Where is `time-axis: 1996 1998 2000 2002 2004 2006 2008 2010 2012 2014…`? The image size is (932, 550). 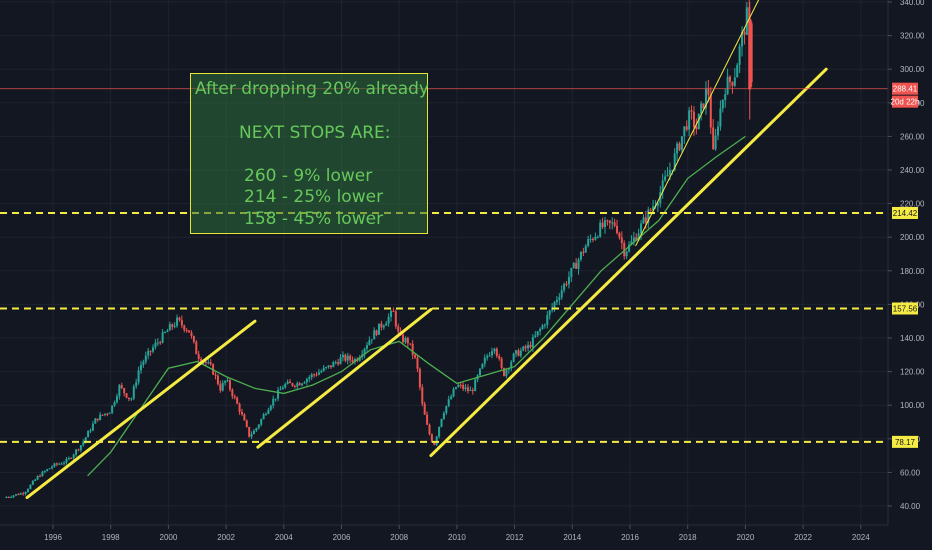 time-axis: 1996 1998 2000 2002 2004 2006 2008 2010 2012 2014… is located at coordinates (444, 533).